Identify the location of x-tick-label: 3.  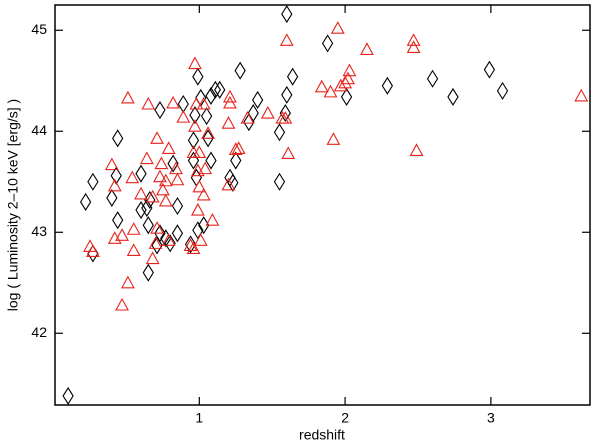
(491, 418).